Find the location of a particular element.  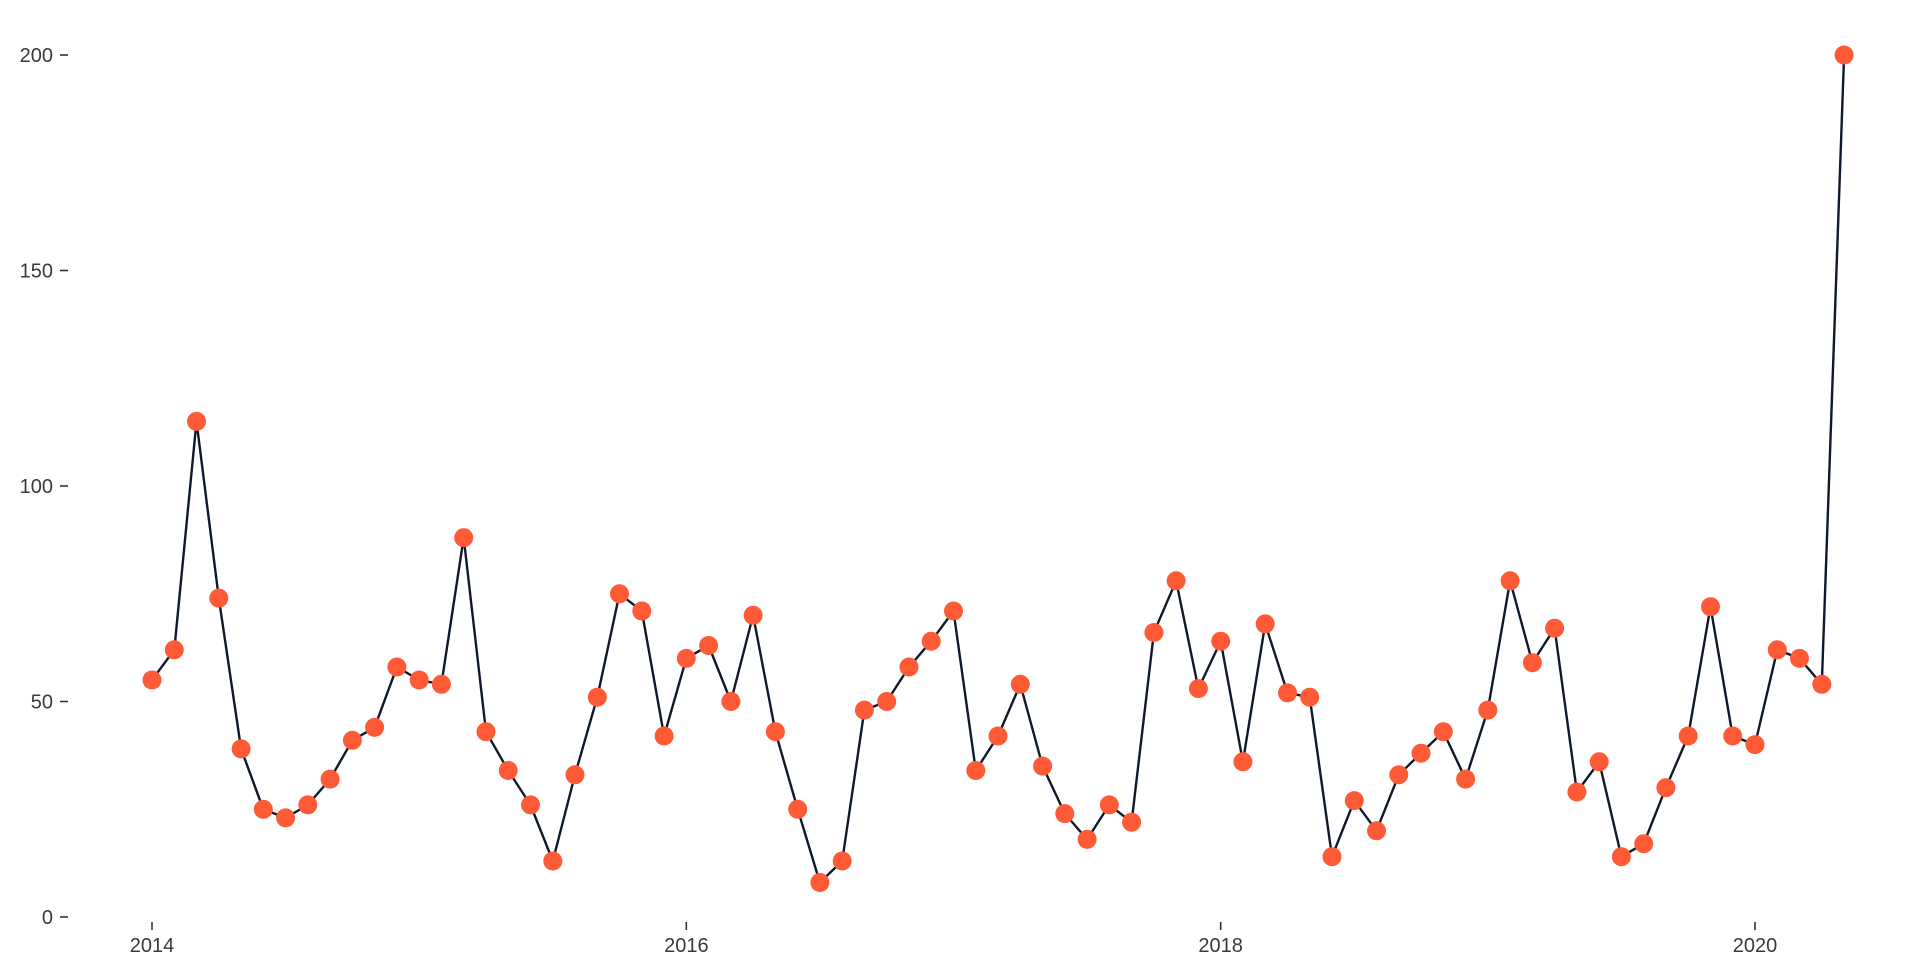

y-axis: 0 50 100 150 200 is located at coordinates (44, 487).